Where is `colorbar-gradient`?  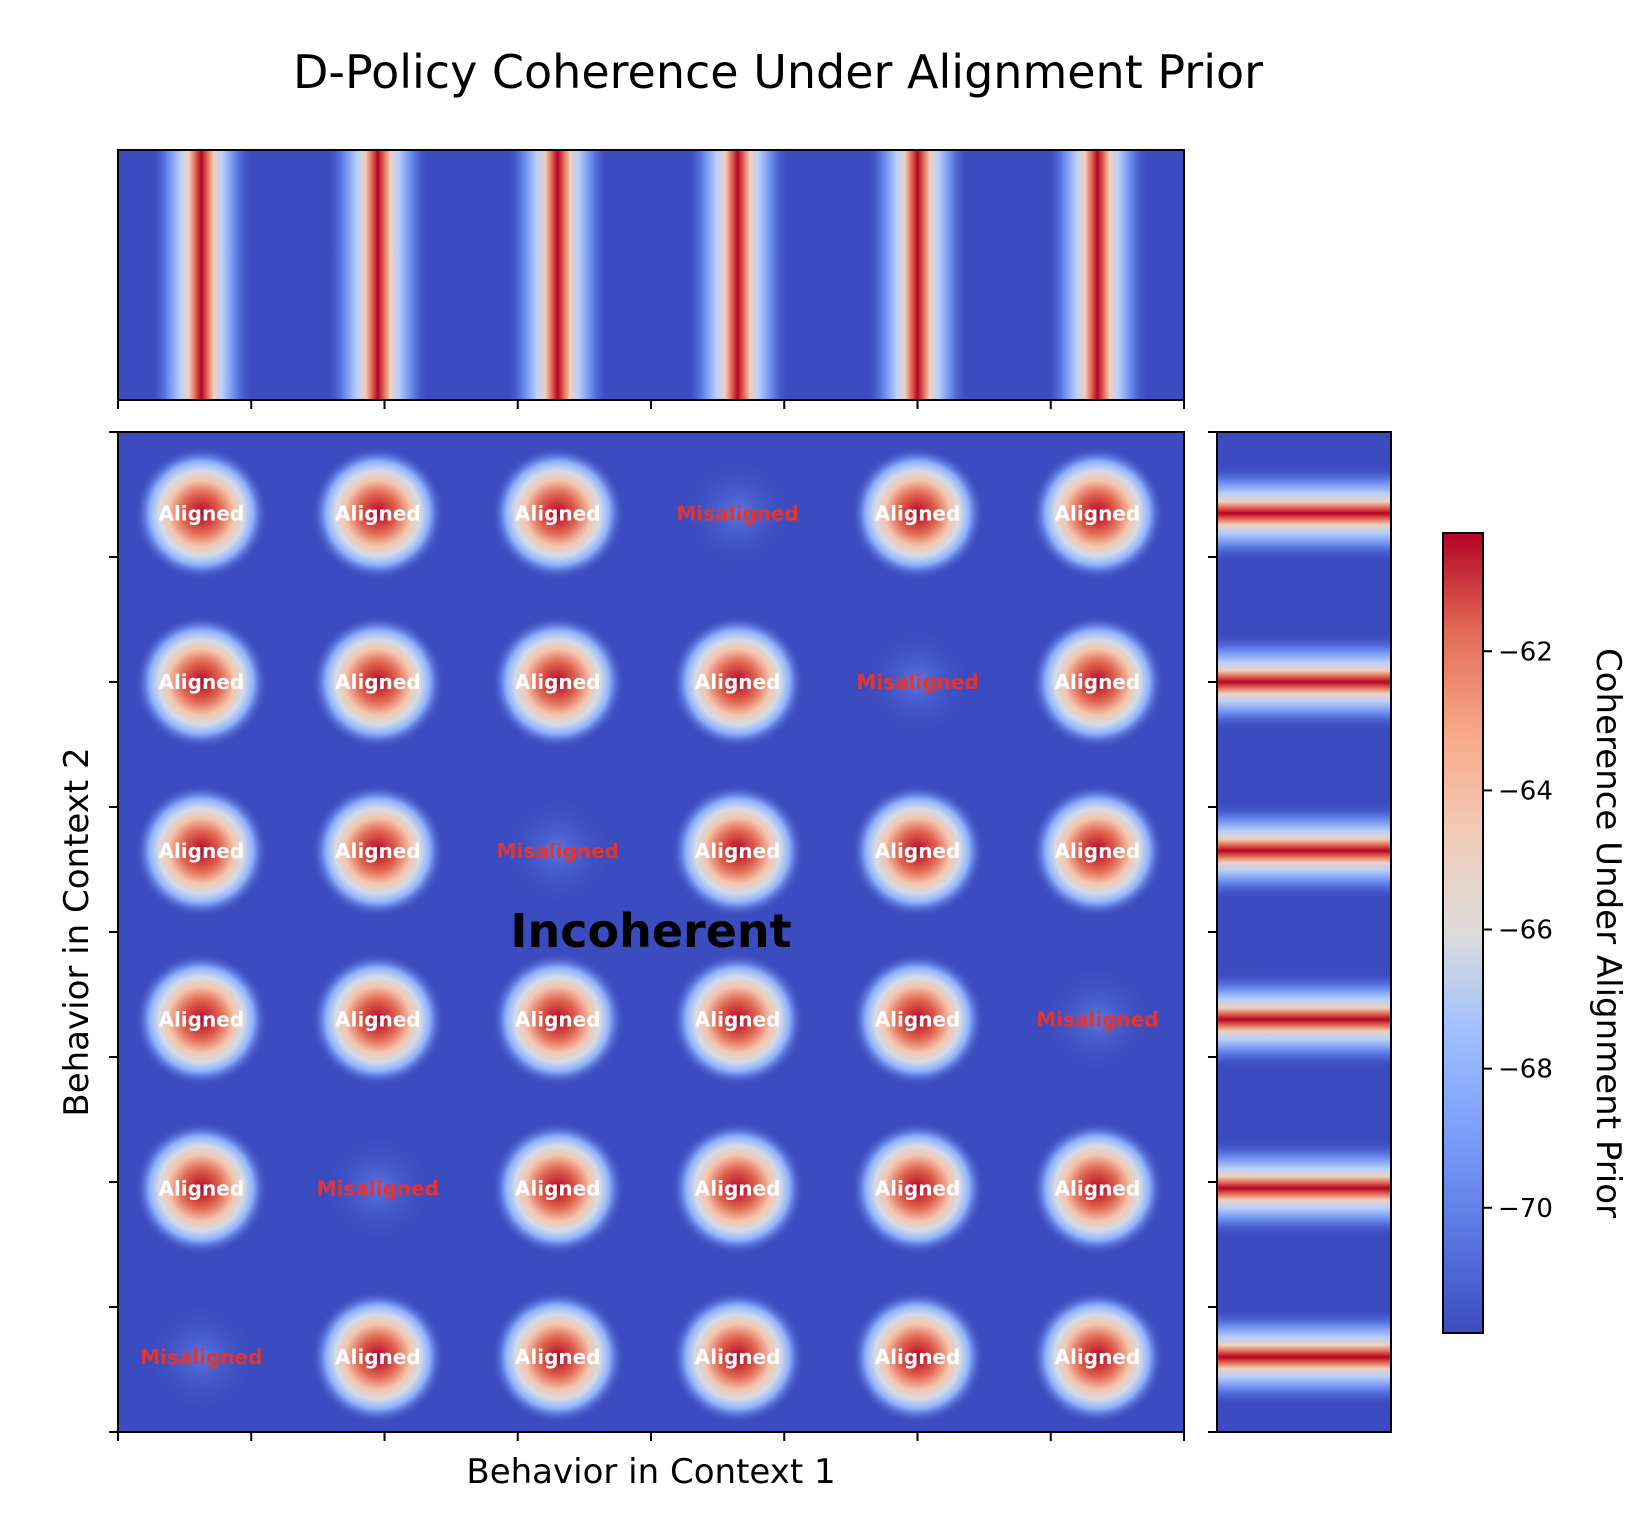
colorbar-gradient is located at coordinates (1463, 933).